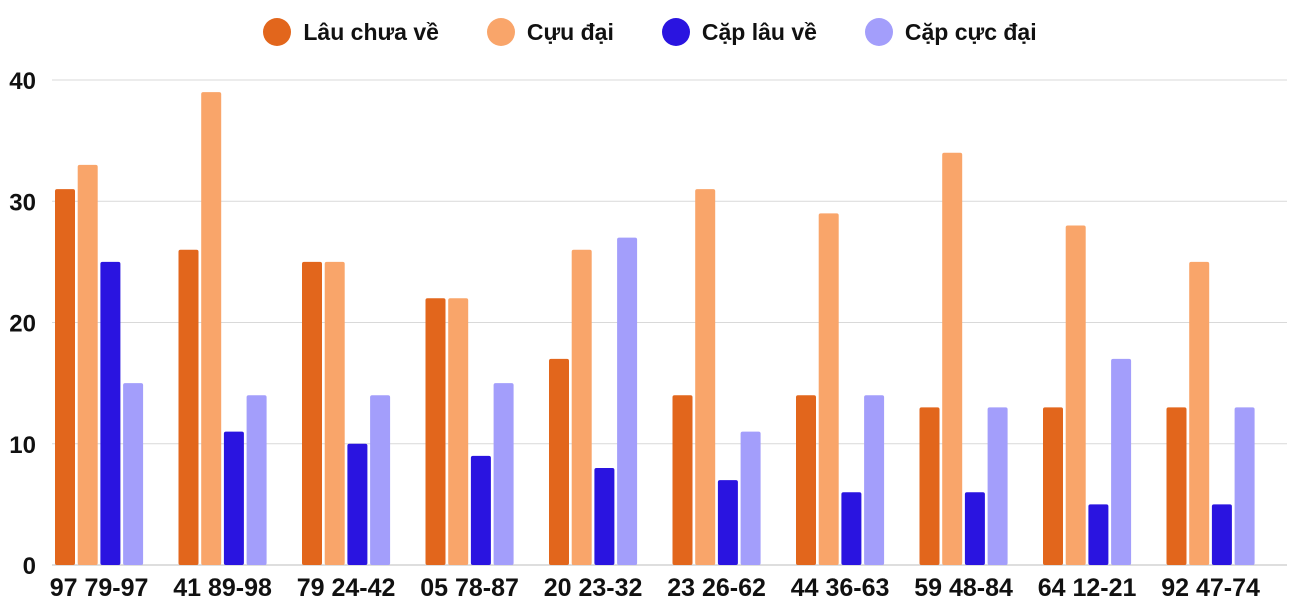 The height and width of the screenshot is (605, 1300). I want to click on legend-item: Cặp cực đại, so click(950, 32).